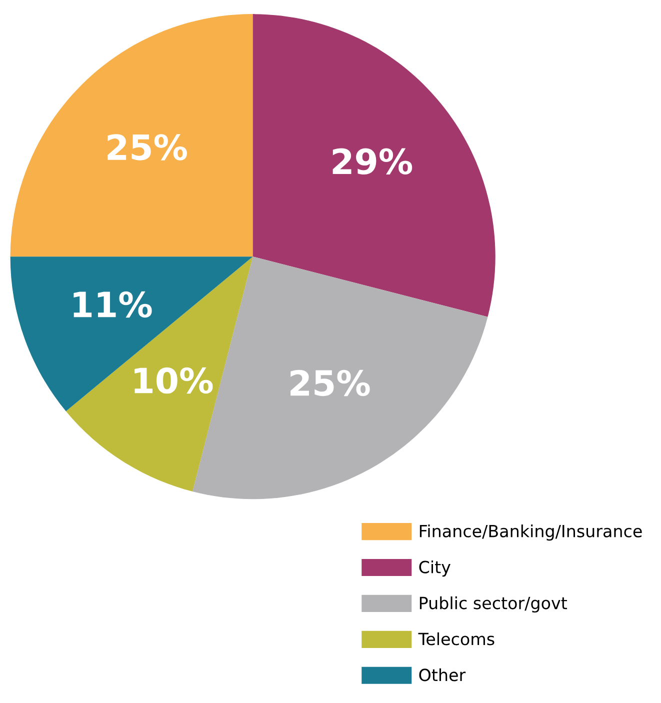  I want to click on legend-label: Finance/Banking/Insurance, so click(531, 532).